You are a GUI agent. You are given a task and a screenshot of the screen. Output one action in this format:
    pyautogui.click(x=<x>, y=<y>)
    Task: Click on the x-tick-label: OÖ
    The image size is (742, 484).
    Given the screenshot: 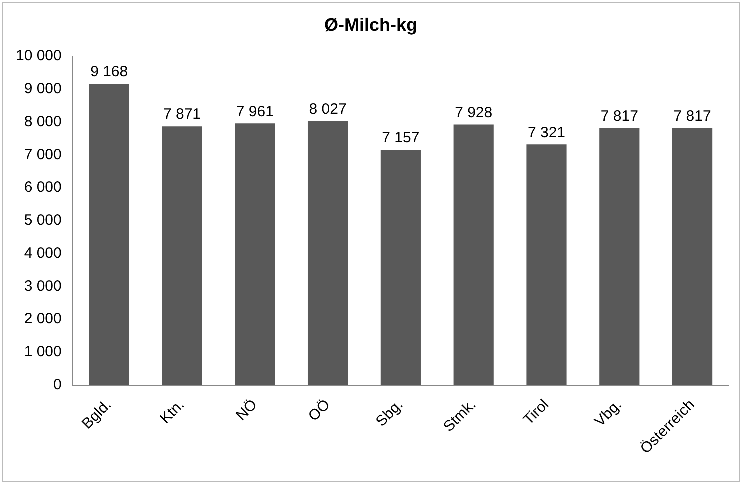 What is the action you would take?
    pyautogui.click(x=319, y=410)
    